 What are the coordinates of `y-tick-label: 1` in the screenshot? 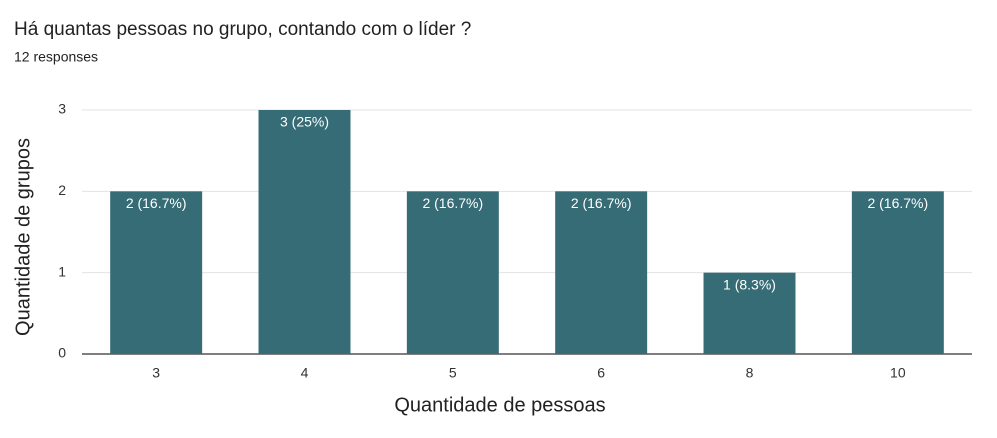 It's located at (62, 271).